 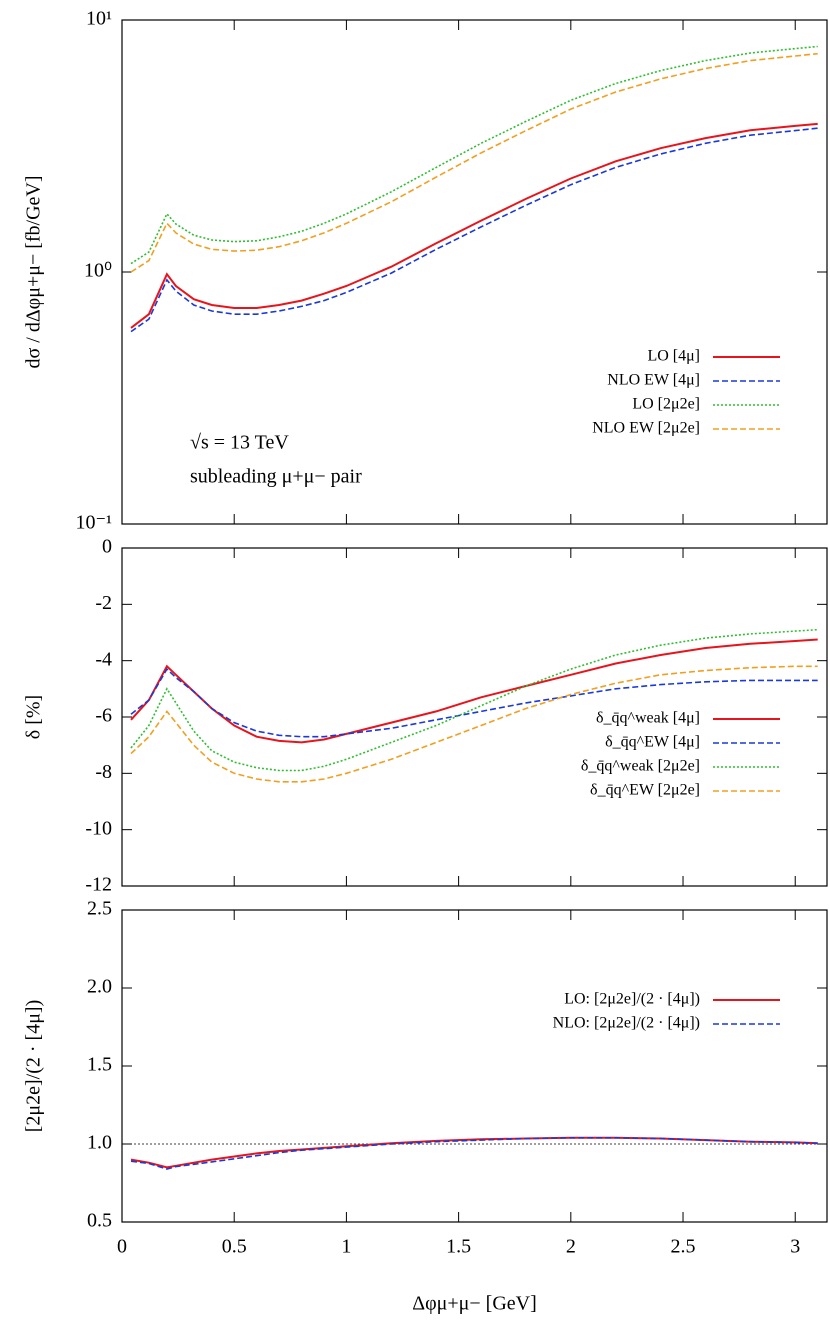 What do you see at coordinates (632, 999) in the screenshot?
I see `legend-label: LO: [2μ2e]/(2 · [4μ])` at bounding box center [632, 999].